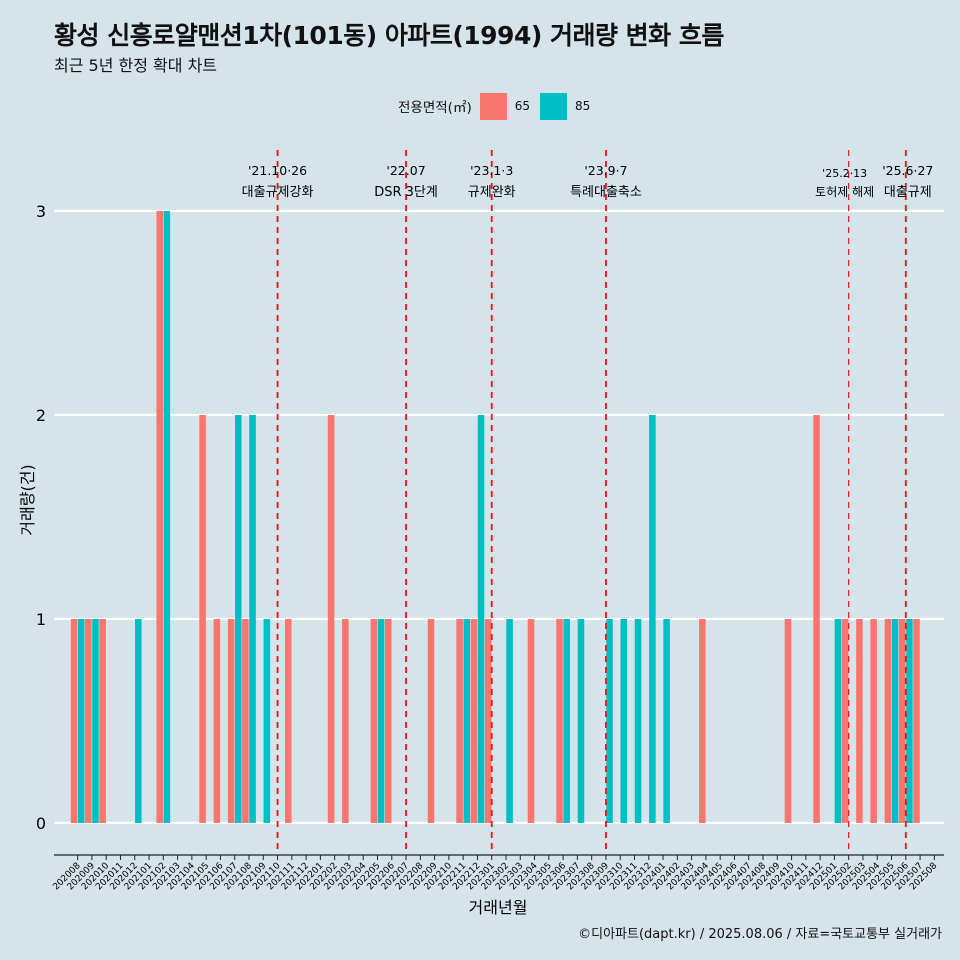 This screenshot has width=960, height=960. Describe the element at coordinates (41, 415) in the screenshot. I see `y-tick-label: 2` at that location.